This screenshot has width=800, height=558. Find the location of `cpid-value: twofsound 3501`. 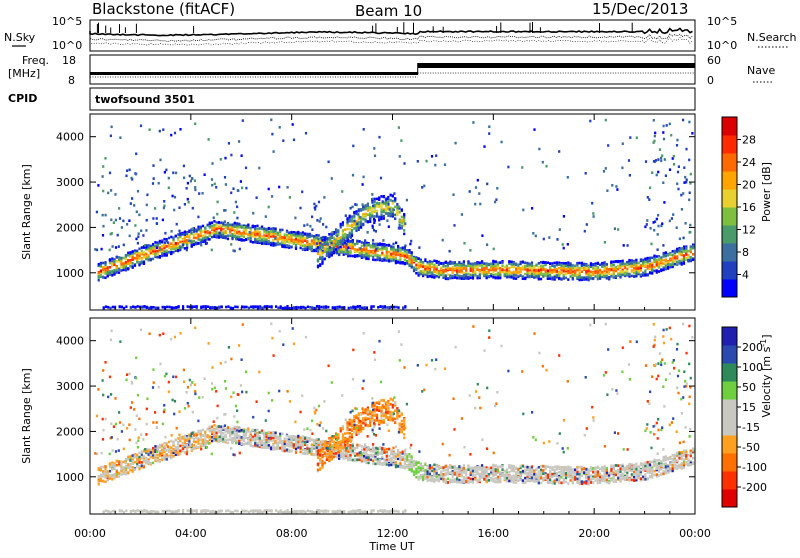

cpid-value: twofsound 3501 is located at coordinates (145, 99).